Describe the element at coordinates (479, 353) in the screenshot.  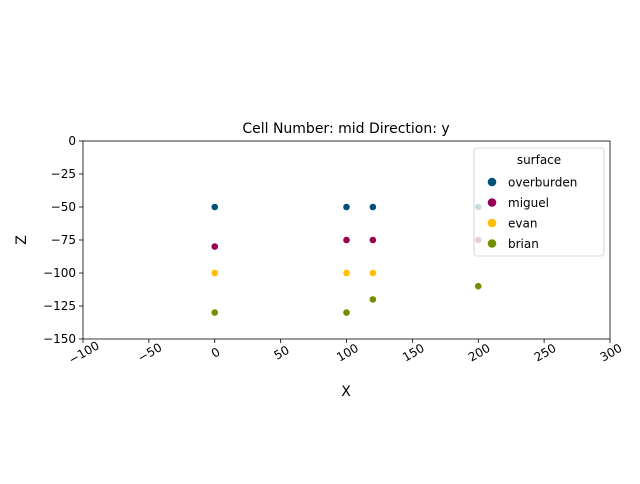
I see `x-tick-label: 200` at that location.